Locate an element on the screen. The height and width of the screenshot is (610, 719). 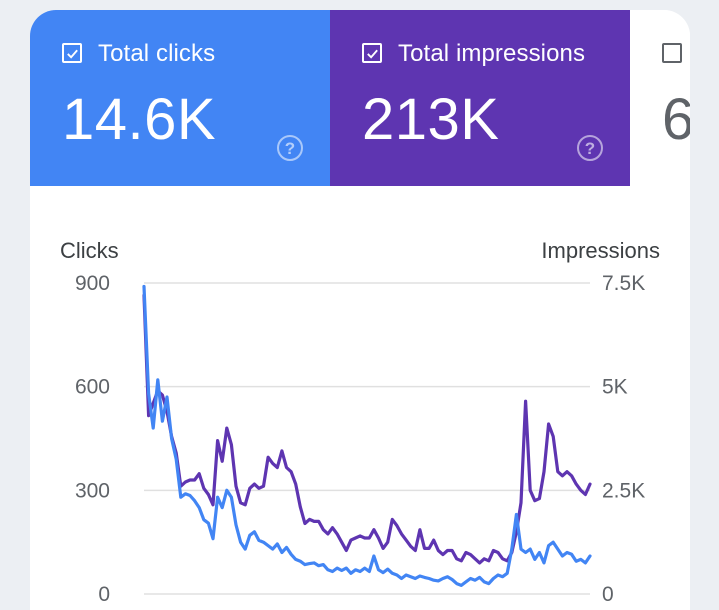
left-tick-label: 0 is located at coordinates (104, 594).